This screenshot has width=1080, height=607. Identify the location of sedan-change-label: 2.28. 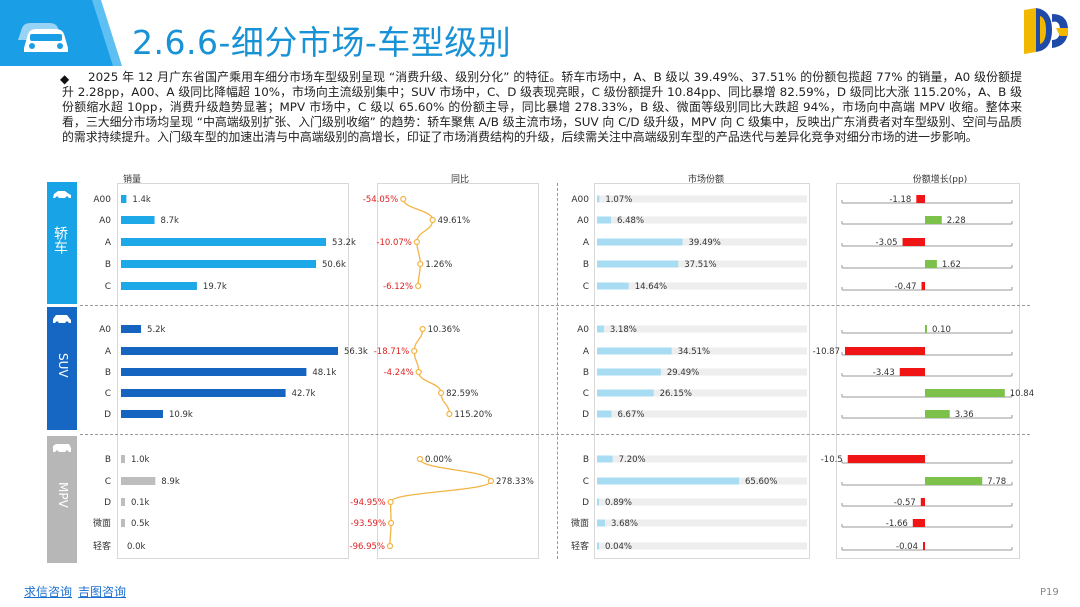
(956, 221).